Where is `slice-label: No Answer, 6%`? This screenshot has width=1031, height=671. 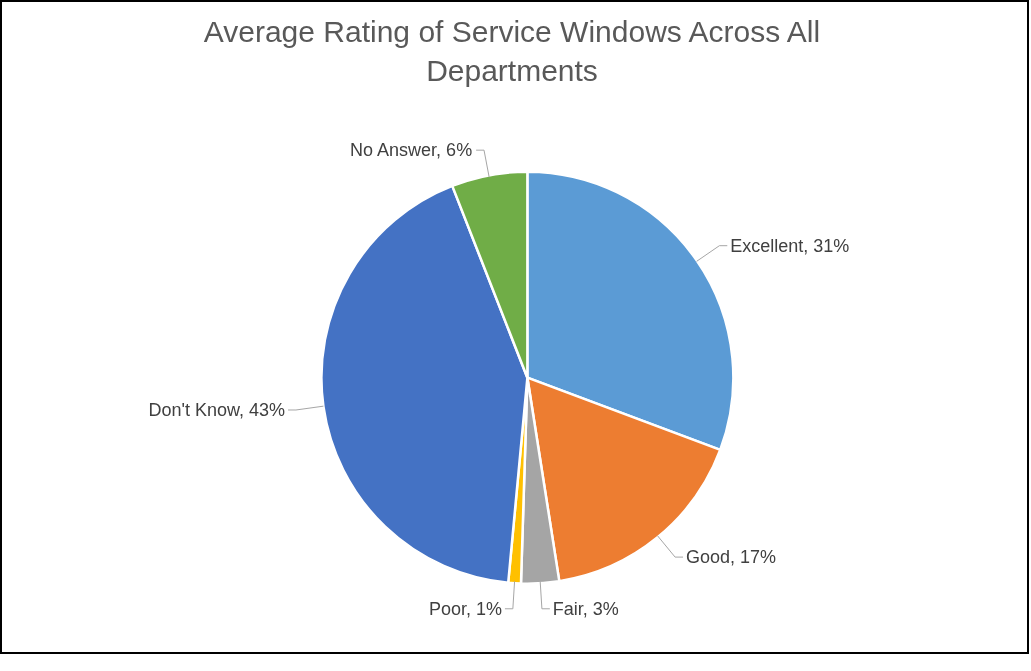 slice-label: No Answer, 6% is located at coordinates (411, 150).